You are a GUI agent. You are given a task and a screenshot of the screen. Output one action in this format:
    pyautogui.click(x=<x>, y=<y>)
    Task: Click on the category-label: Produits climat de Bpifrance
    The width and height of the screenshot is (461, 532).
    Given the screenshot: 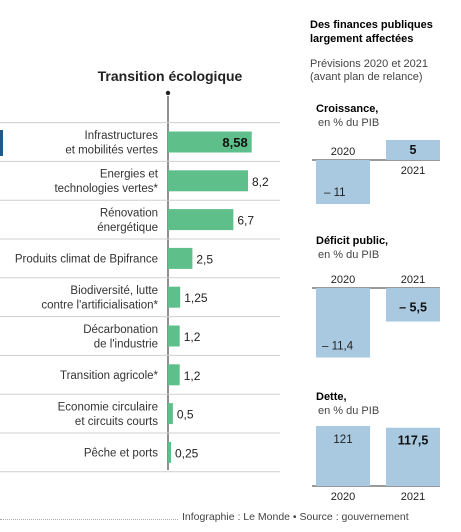 What is the action you would take?
    pyautogui.click(x=86, y=259)
    